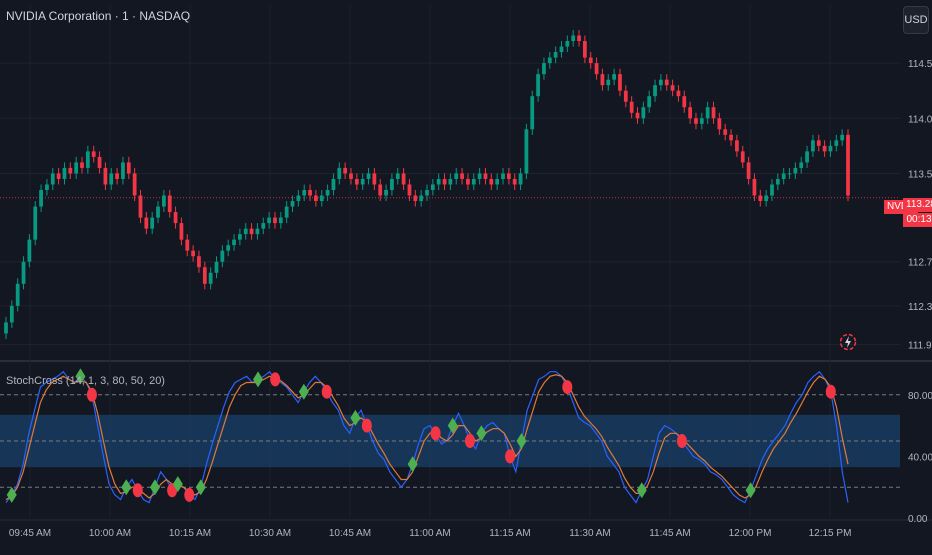 Image resolution: width=932 pixels, height=555 pixels. What do you see at coordinates (590, 533) in the screenshot?
I see `time-tick-label: 11:30 AM` at bounding box center [590, 533].